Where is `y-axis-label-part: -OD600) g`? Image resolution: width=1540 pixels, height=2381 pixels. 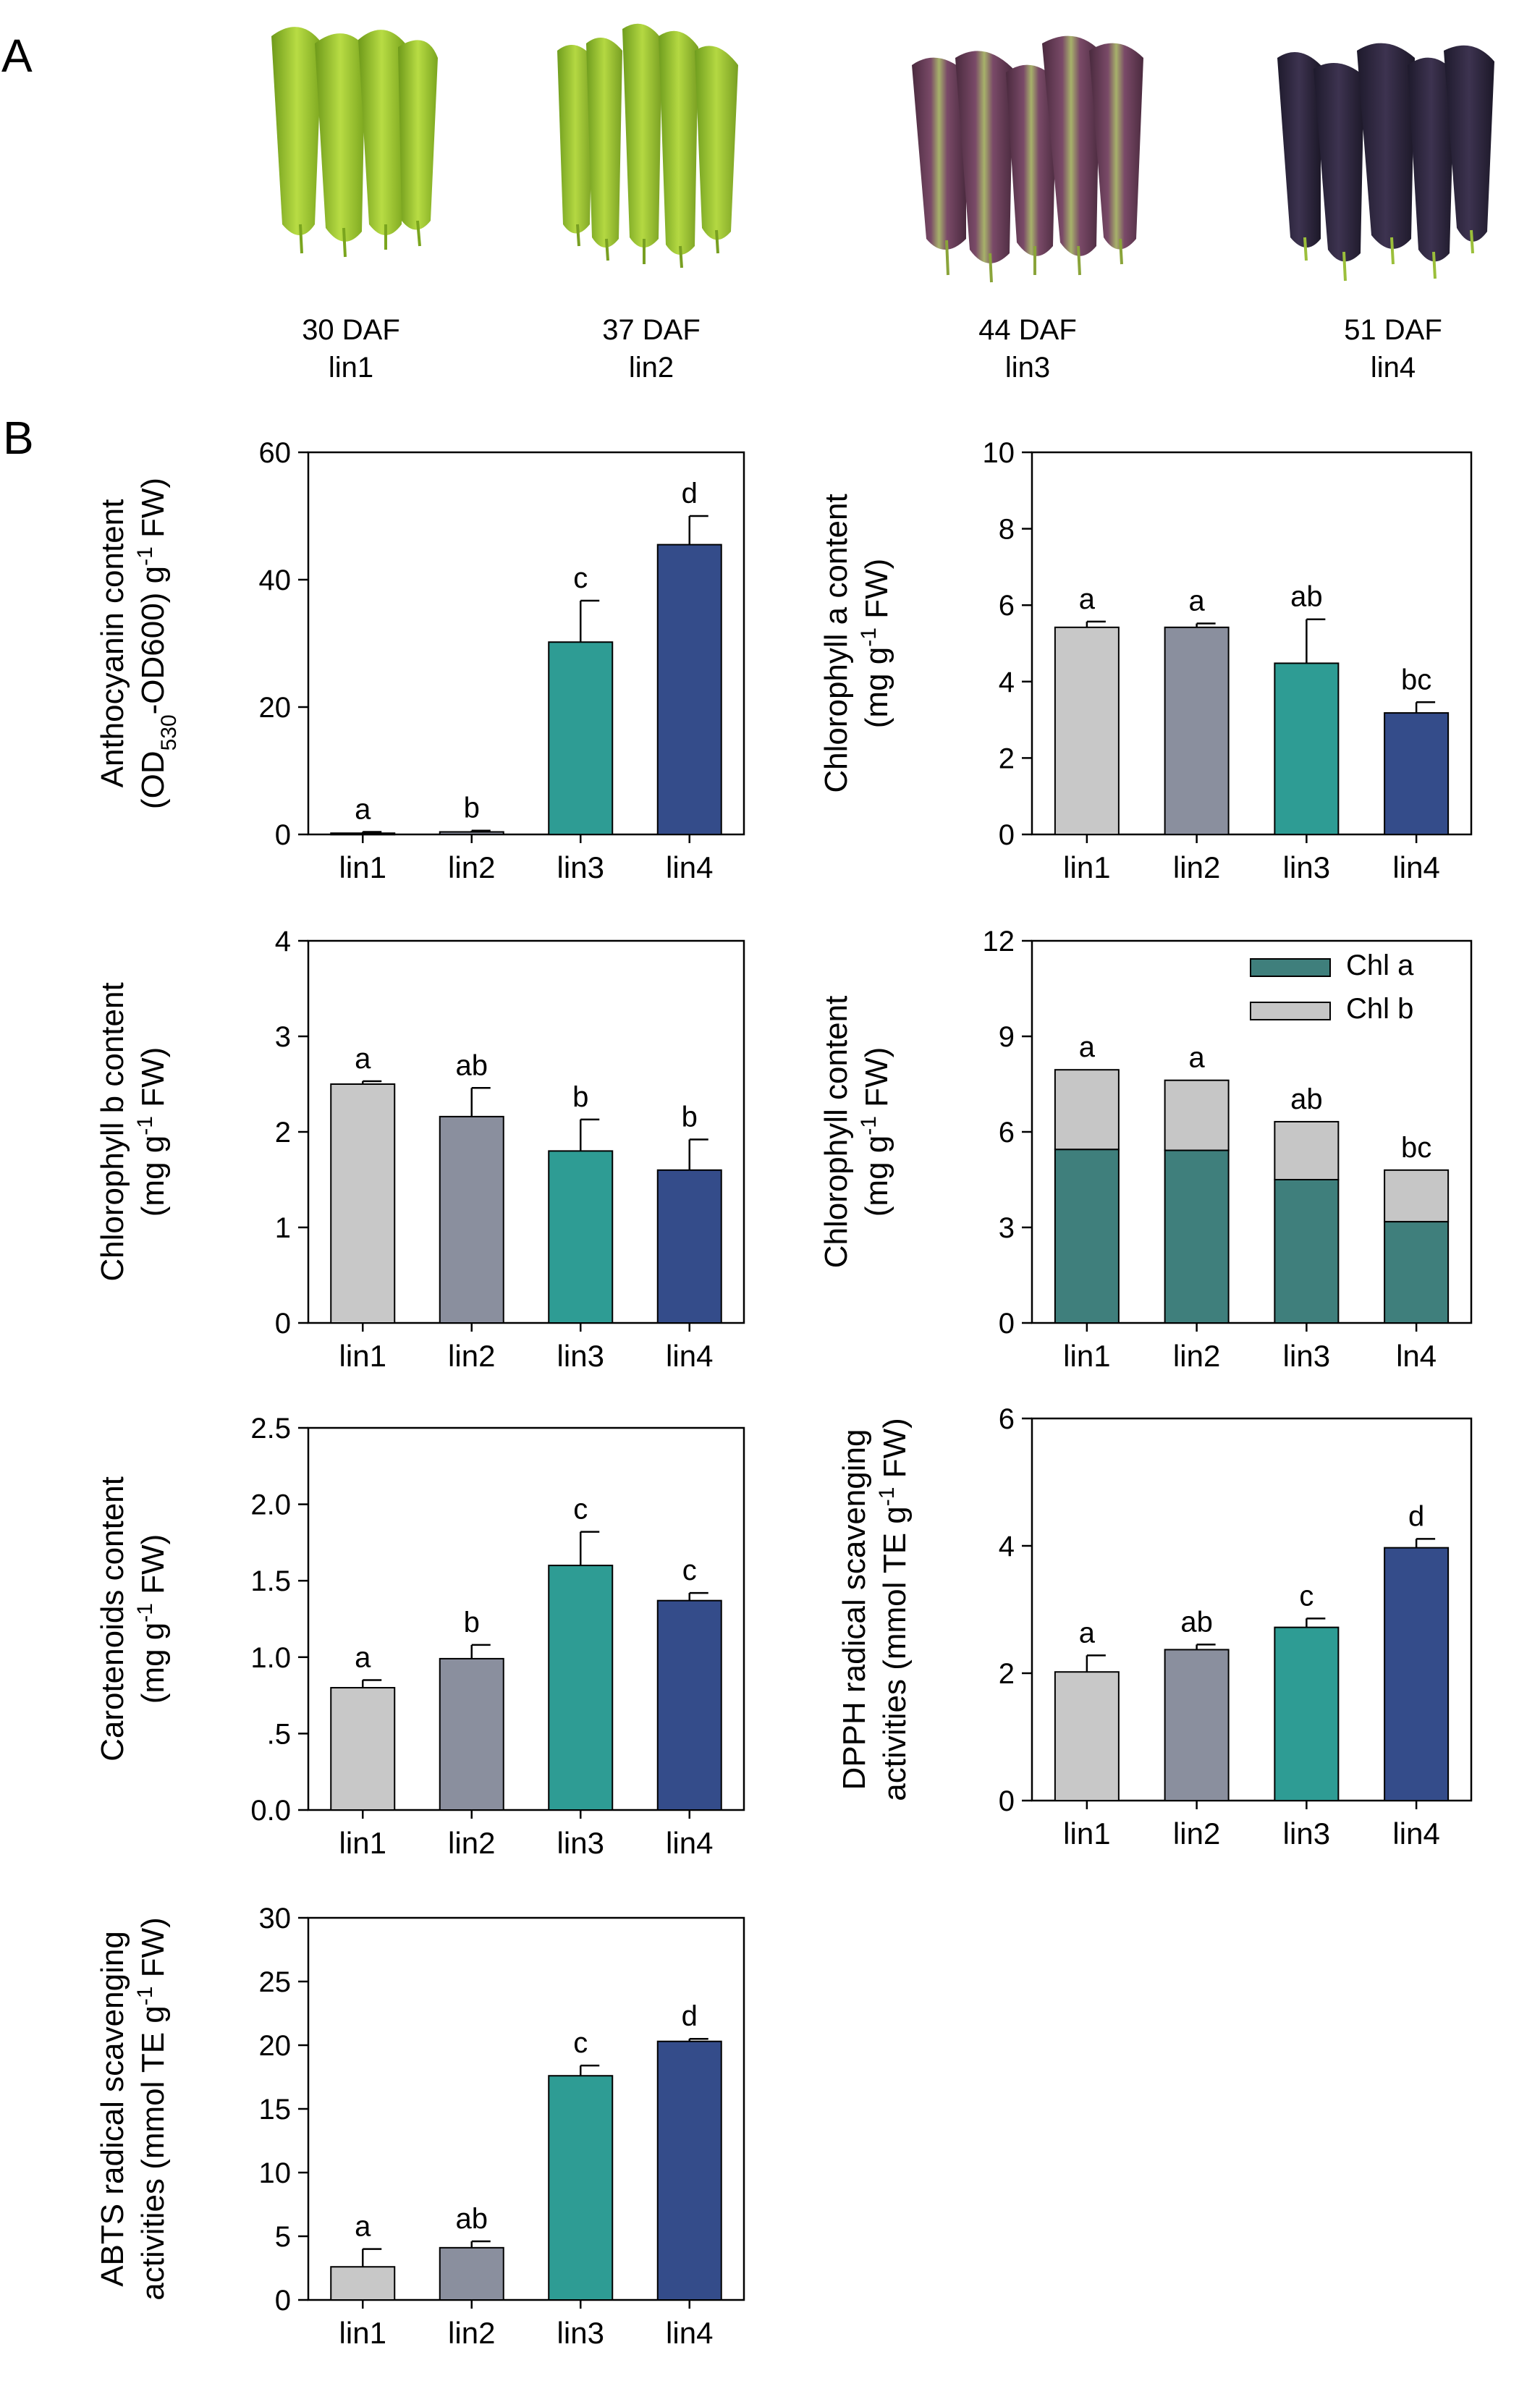 y-axis-label-part: -OD600) g is located at coordinates (153, 640).